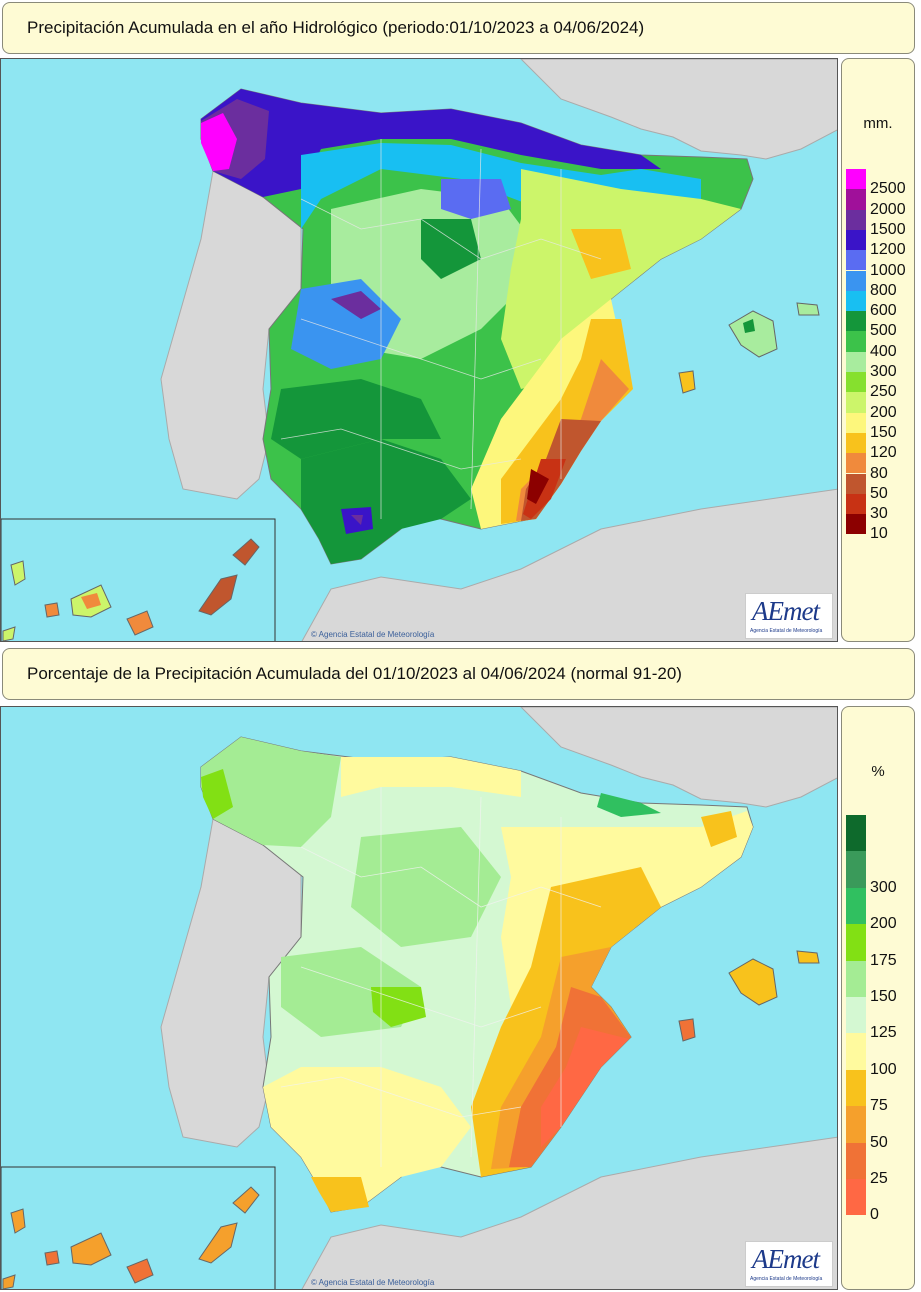  What do you see at coordinates (878, 123) in the screenshot?
I see `top-legend-unit: mm.` at bounding box center [878, 123].